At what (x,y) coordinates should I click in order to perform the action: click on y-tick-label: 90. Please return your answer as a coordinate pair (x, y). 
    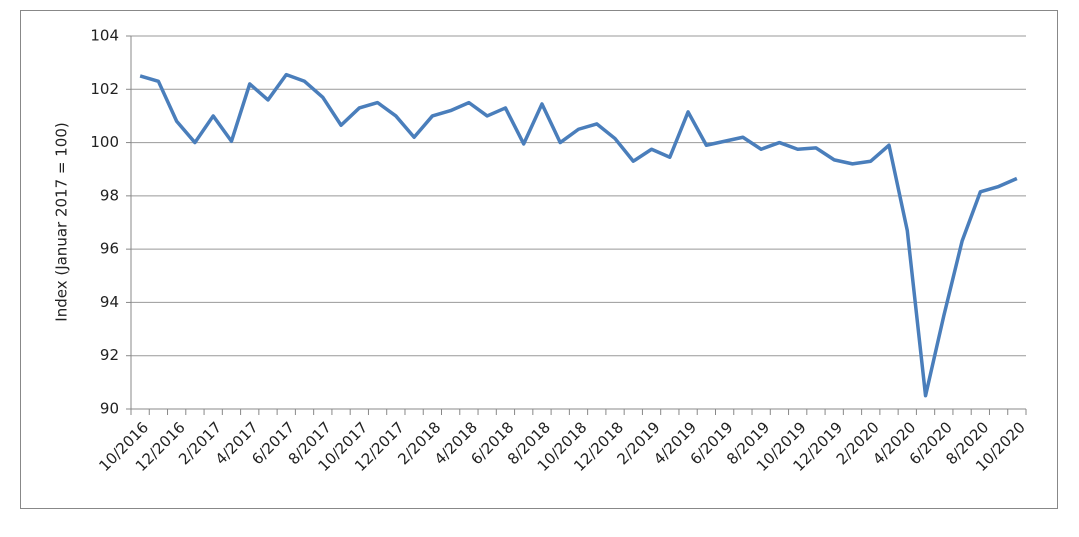
    Looking at the image, I should click on (109, 409).